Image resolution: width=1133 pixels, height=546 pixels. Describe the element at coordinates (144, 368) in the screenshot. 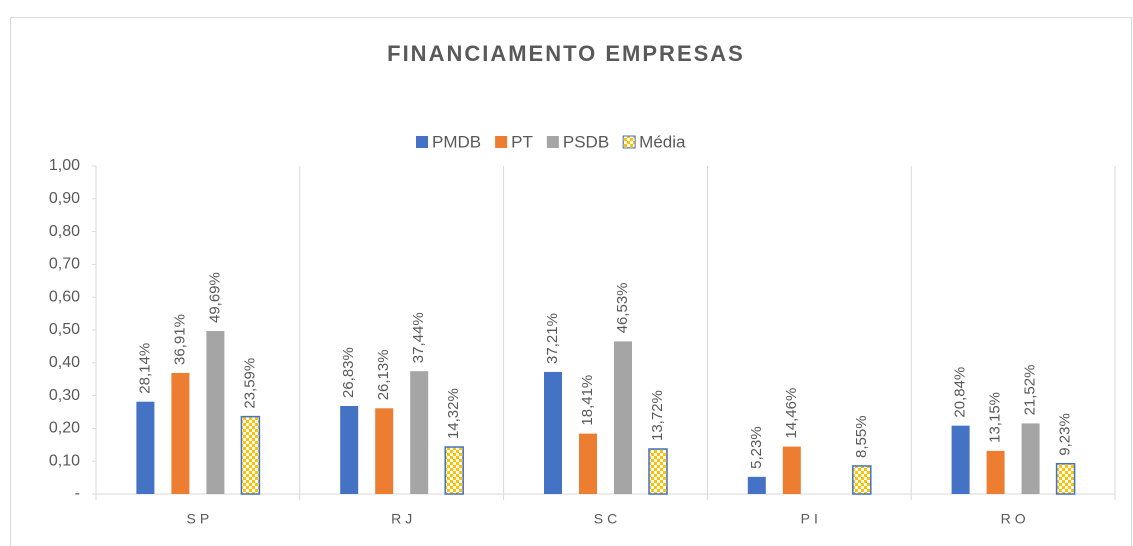

I see `data-label: 28,14%` at that location.